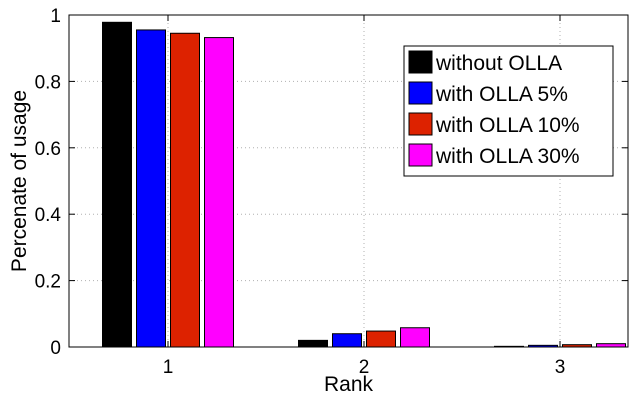 This screenshot has height=395, width=641. What do you see at coordinates (349, 384) in the screenshot?
I see `x-axis-label: Rank` at bounding box center [349, 384].